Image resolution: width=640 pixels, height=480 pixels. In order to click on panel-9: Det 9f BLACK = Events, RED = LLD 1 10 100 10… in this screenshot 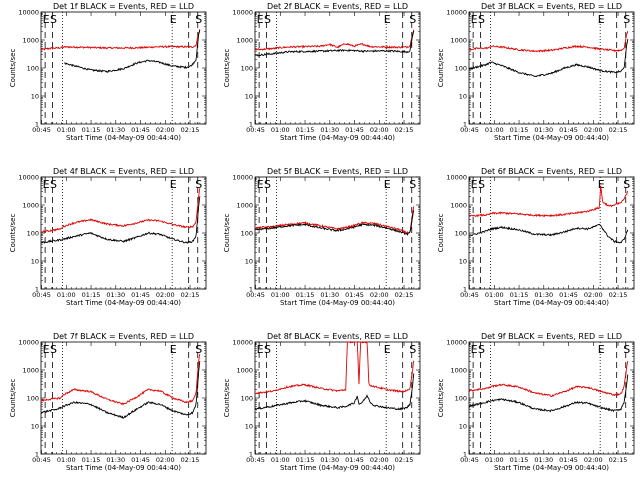, I will do `click(536, 402)`.